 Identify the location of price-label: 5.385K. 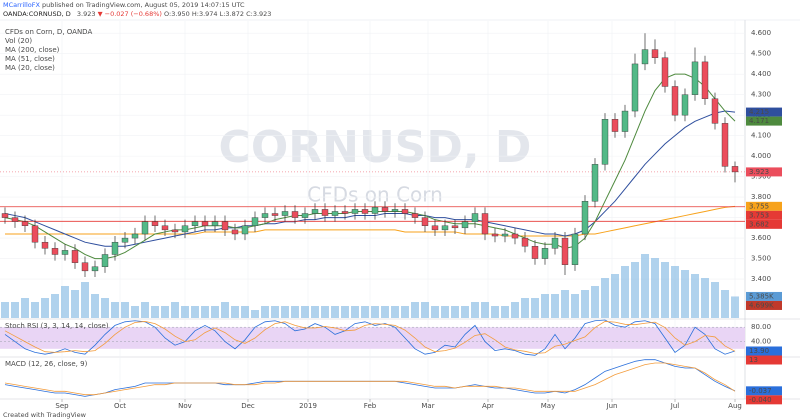
(761, 296).